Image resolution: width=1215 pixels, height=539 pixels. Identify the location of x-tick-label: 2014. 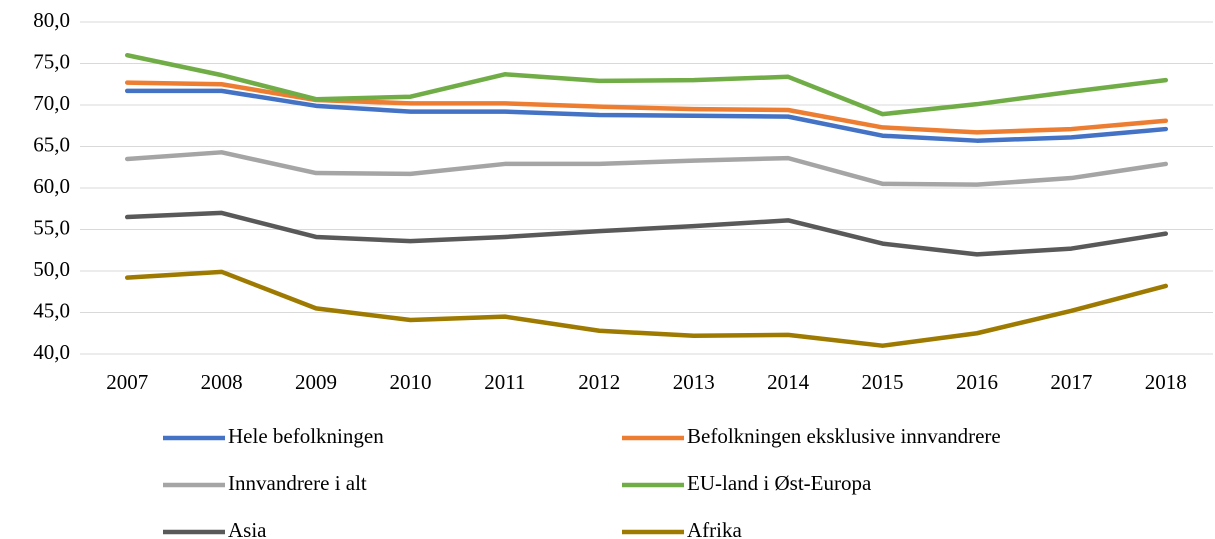
(788, 382).